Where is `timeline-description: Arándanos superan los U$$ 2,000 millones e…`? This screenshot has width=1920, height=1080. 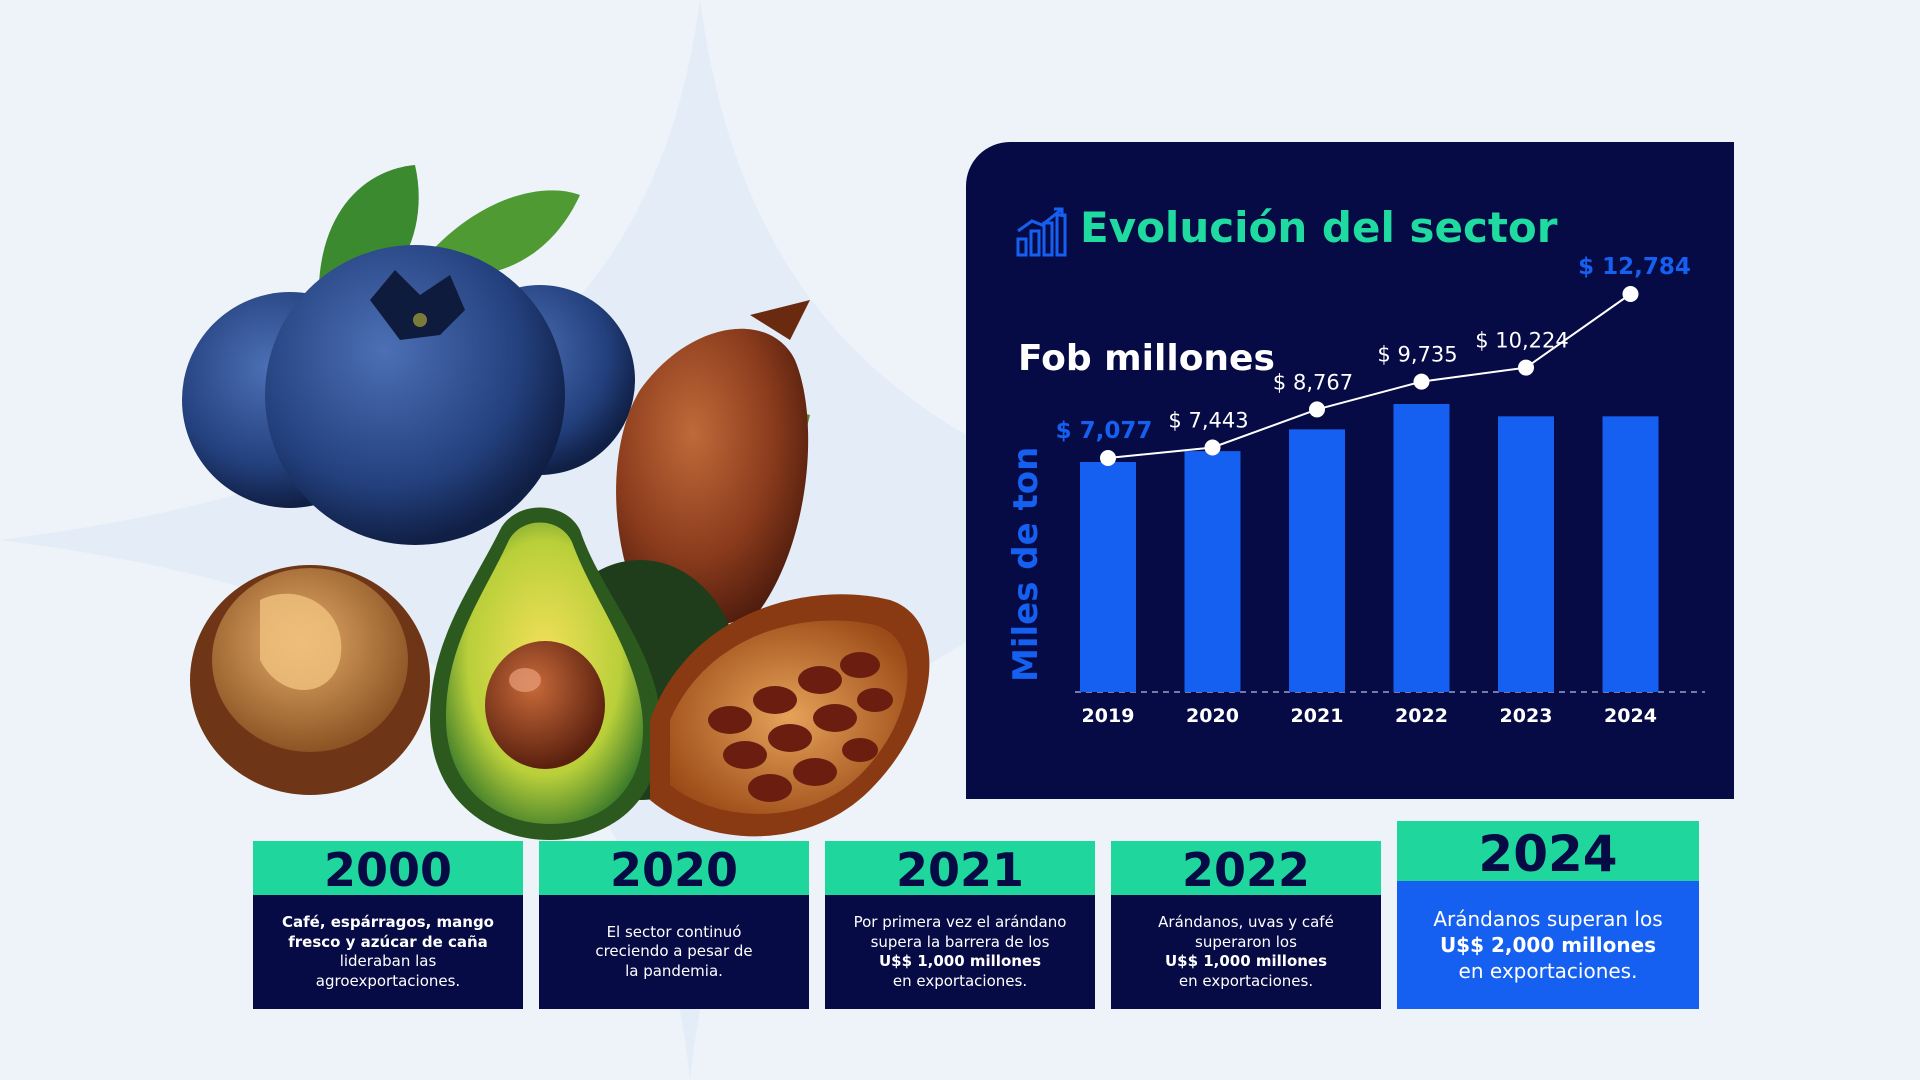 timeline-description: Arándanos superan los U$$ 2,000 millones e… is located at coordinates (1548, 945).